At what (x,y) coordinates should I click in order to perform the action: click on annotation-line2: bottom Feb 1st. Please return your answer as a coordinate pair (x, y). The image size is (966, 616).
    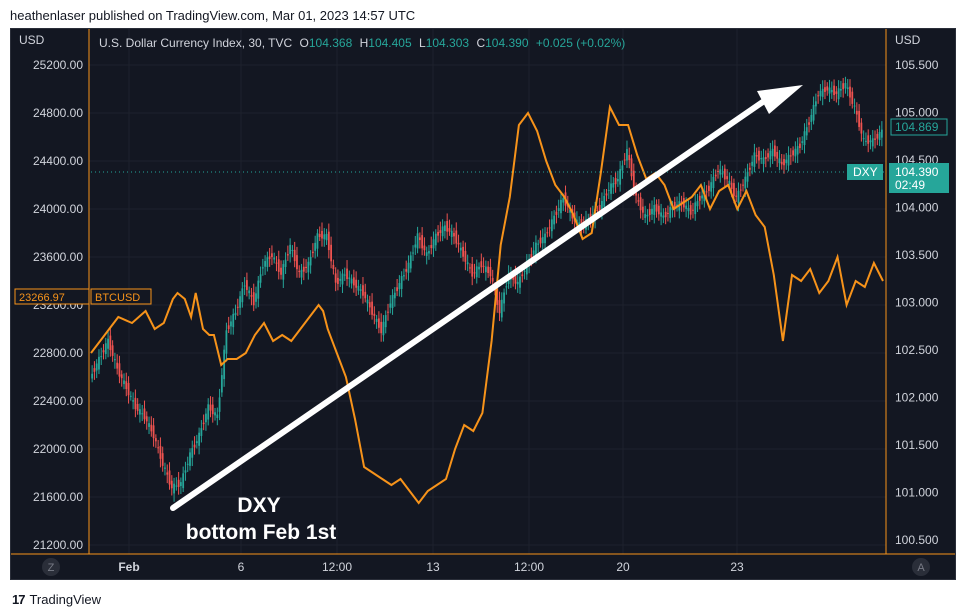
    Looking at the image, I should click on (261, 532).